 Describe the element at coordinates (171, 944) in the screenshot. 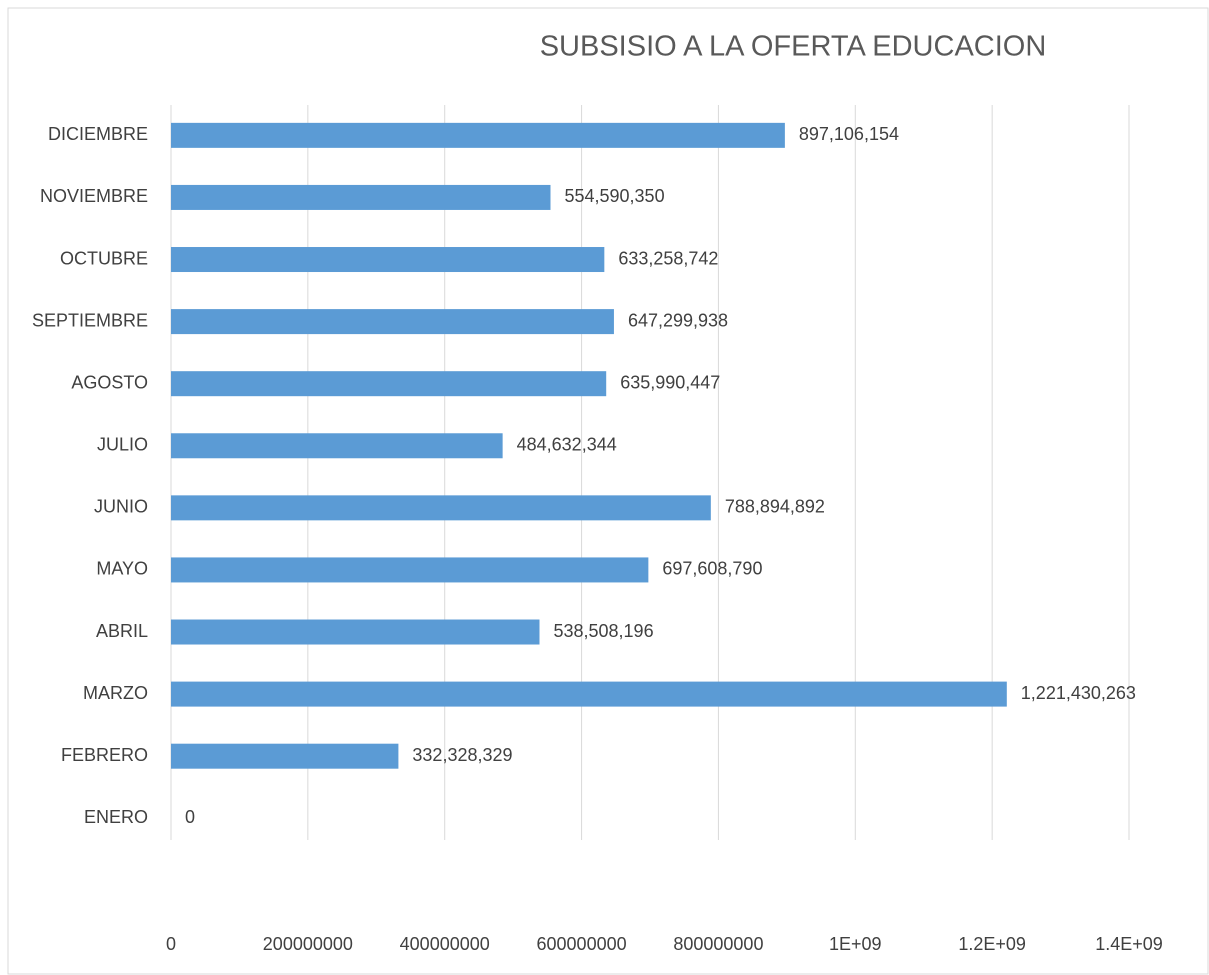

I see `x-tick-label: 0` at that location.